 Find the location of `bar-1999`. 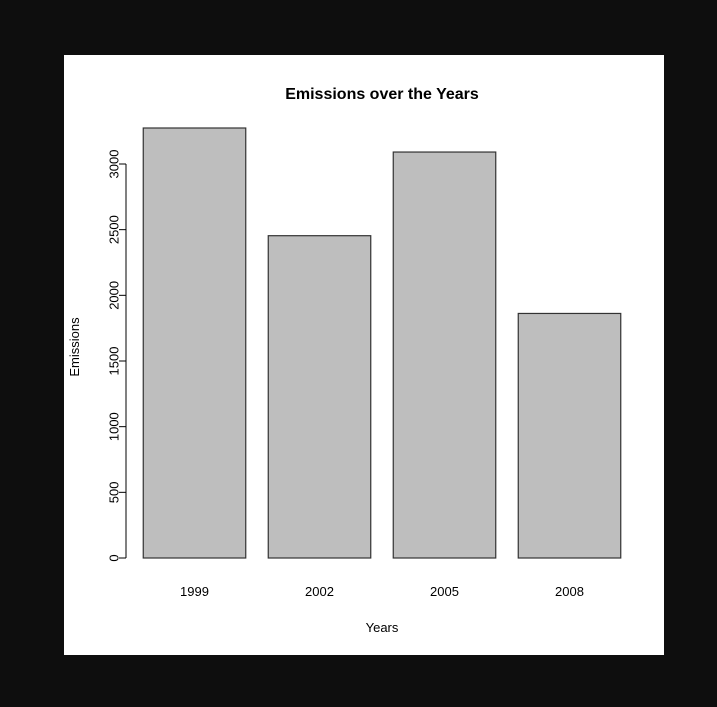

bar-1999 is located at coordinates (194, 343).